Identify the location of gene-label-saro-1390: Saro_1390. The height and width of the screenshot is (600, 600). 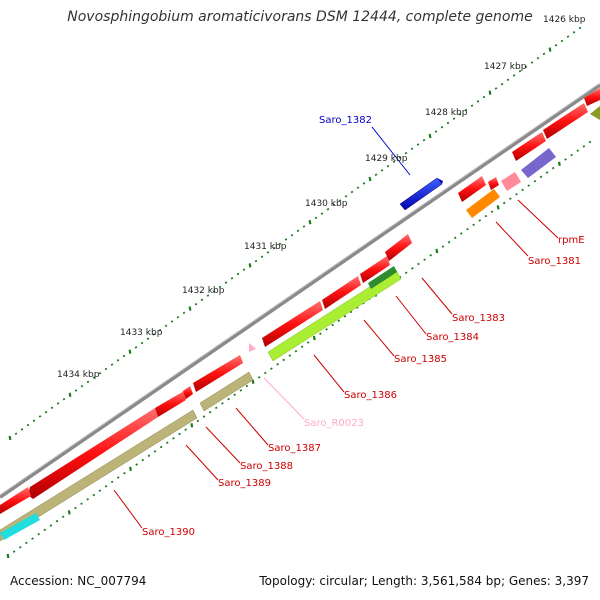
(168, 532).